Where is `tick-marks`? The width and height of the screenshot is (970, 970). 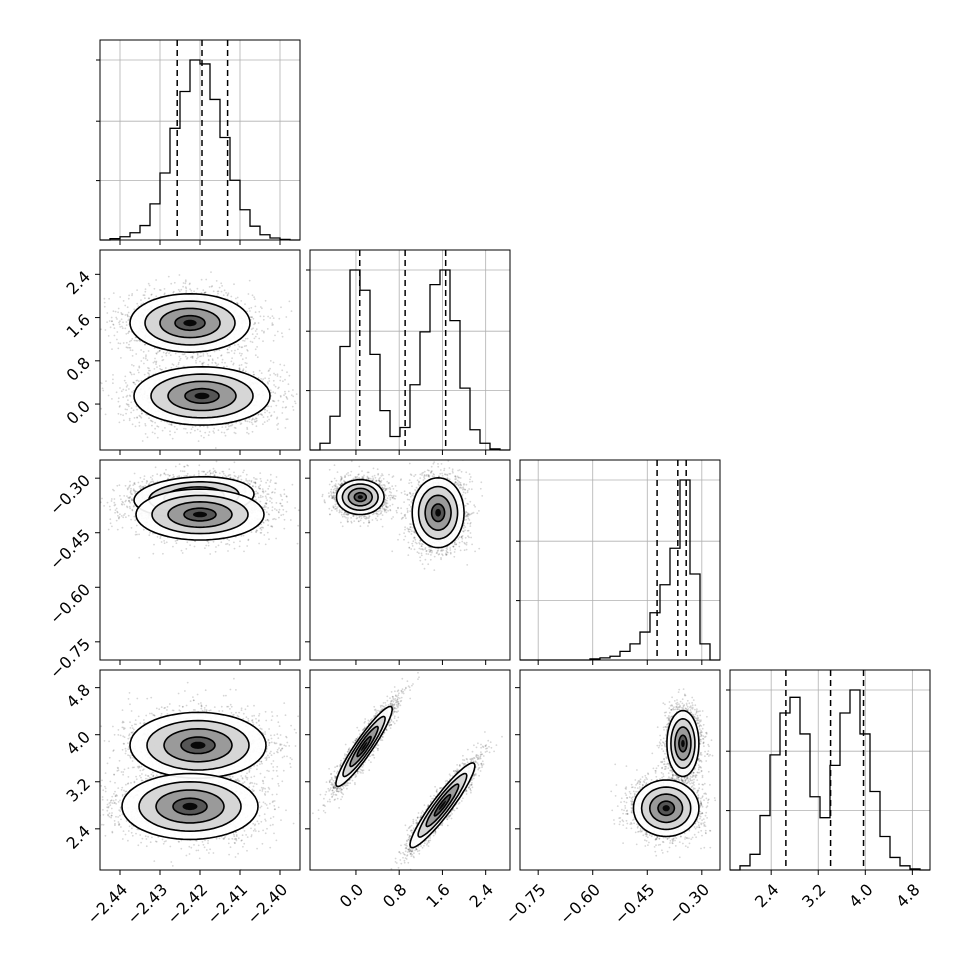
tick-marks is located at coordinates (188, 364).